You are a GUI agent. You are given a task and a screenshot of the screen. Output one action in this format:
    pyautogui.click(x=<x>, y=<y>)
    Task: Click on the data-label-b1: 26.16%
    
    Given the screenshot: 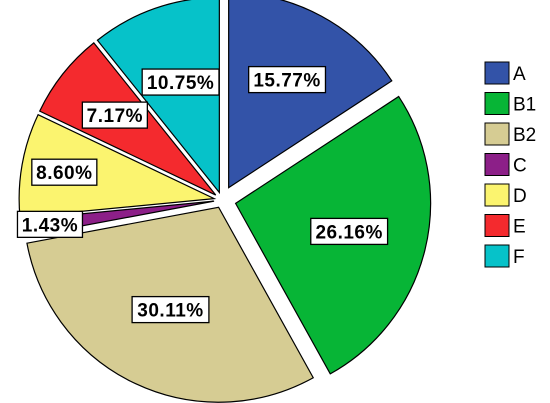 What is the action you would take?
    pyautogui.click(x=349, y=231)
    